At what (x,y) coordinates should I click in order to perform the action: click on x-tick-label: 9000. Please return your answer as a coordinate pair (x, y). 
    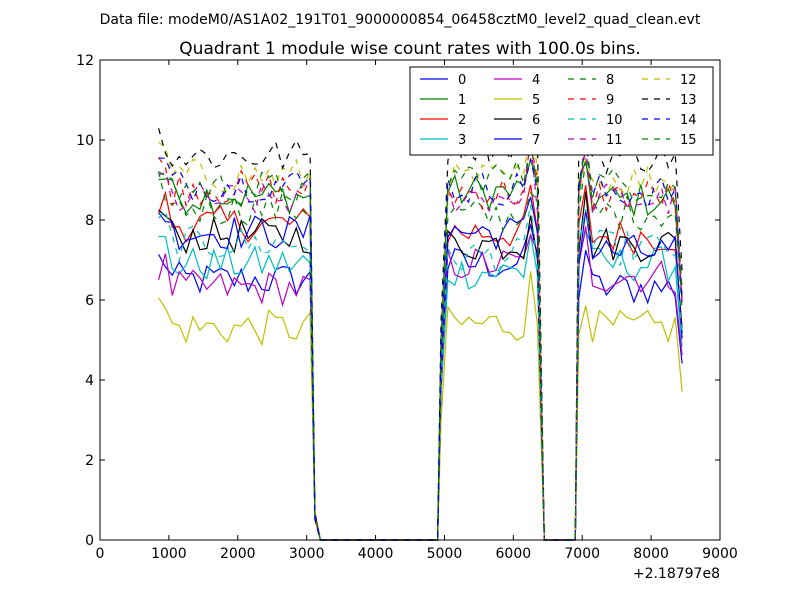
    Looking at the image, I should click on (720, 554).